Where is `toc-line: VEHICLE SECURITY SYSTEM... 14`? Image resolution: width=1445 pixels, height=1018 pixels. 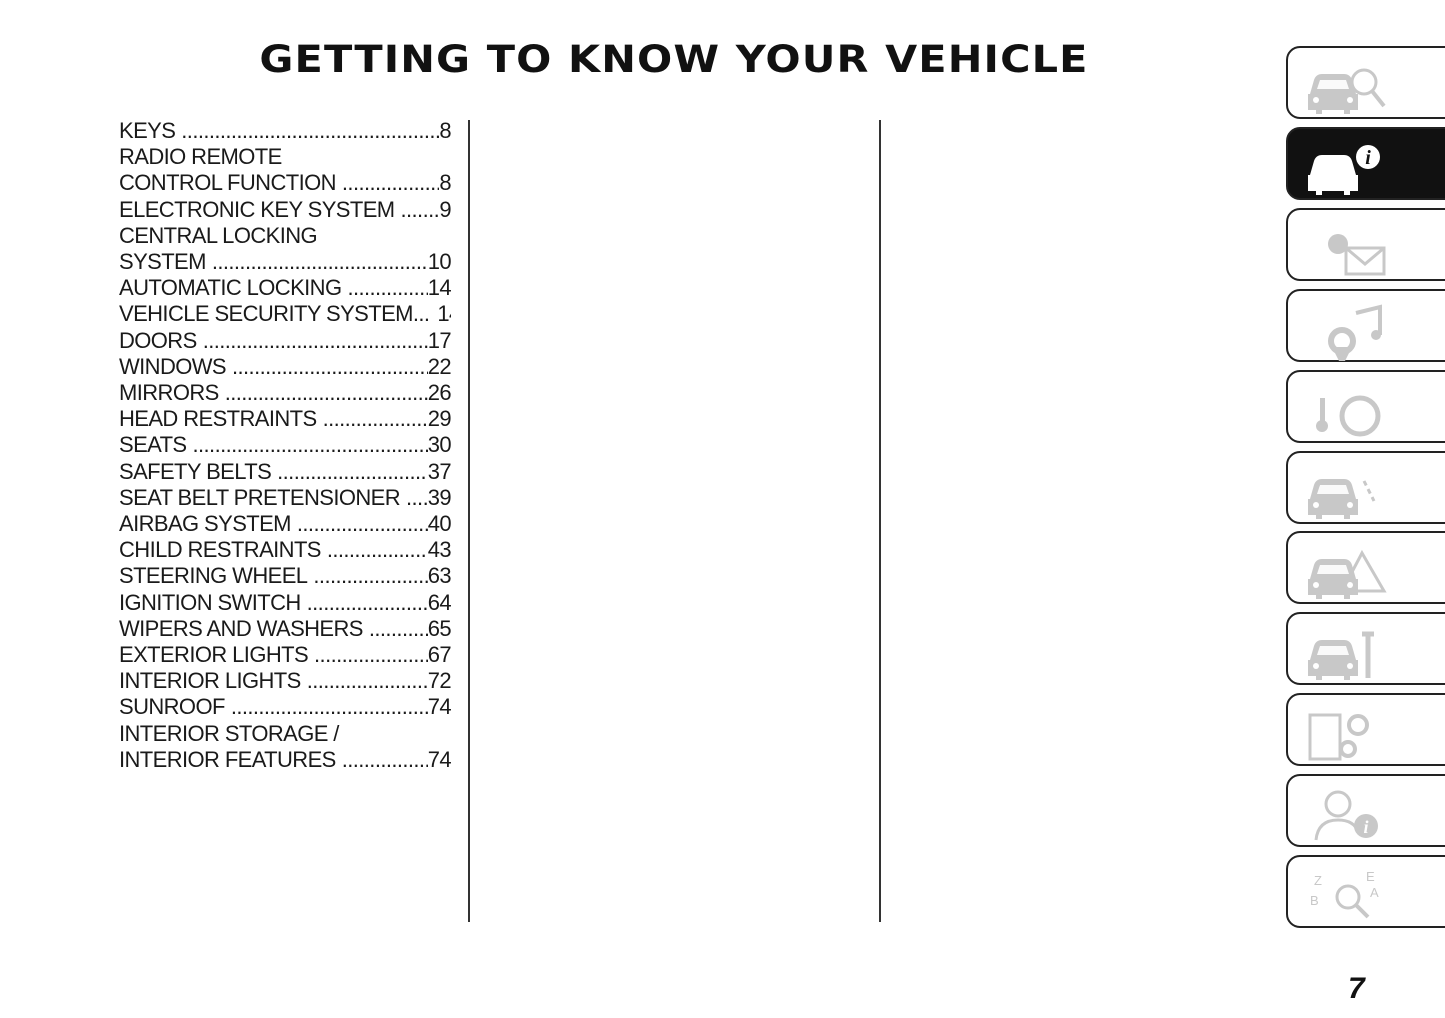
toc-line: VEHICLE SECURITY SYSTEM... 14 is located at coordinates (285, 314).